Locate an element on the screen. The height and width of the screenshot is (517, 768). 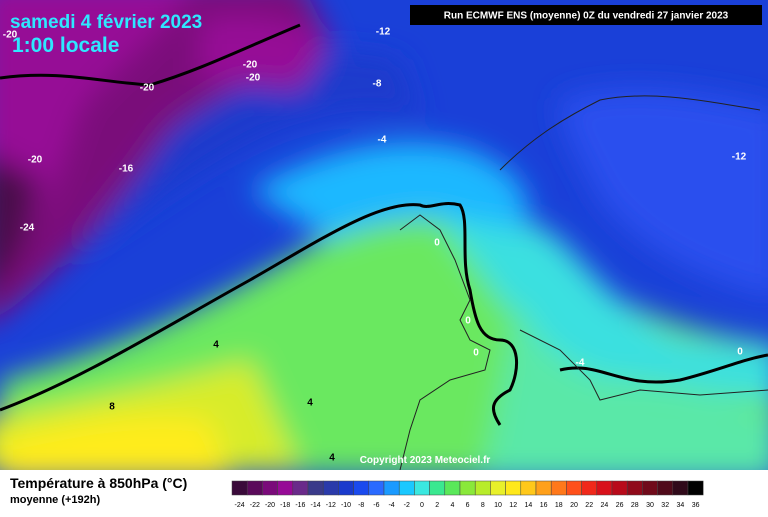
contour-label: 8 is located at coordinates (112, 407).